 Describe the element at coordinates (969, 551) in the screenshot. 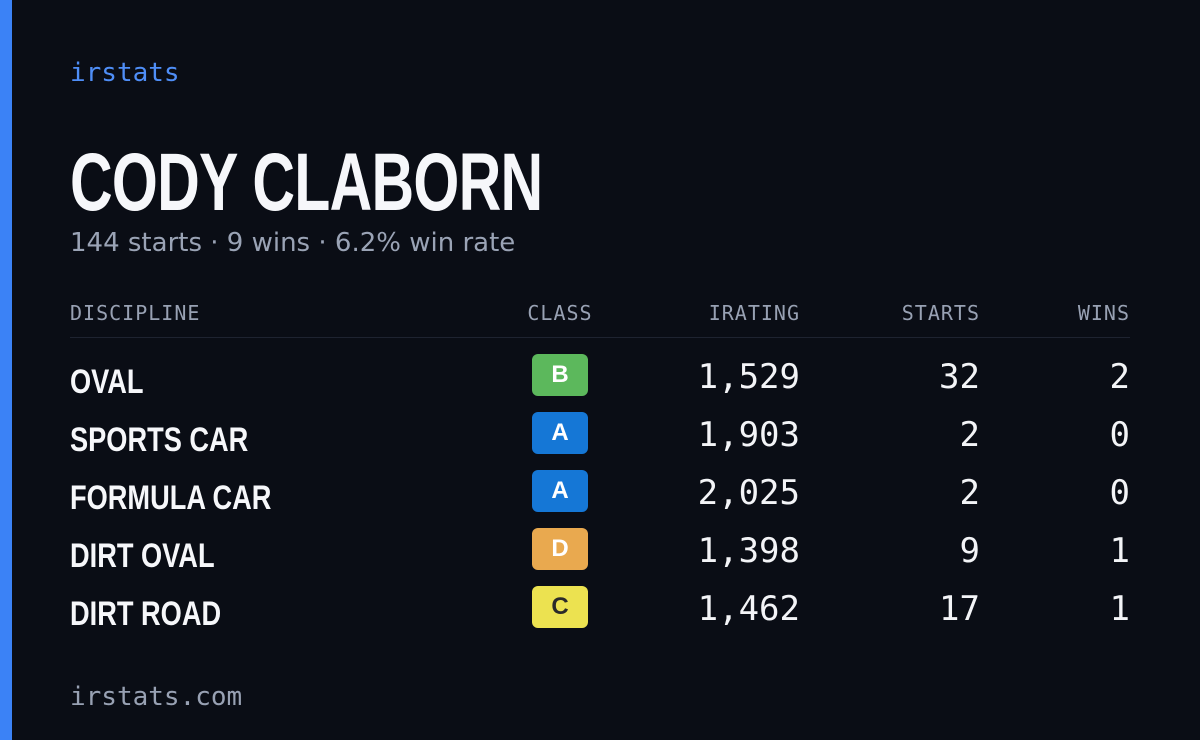

I see `starts: 9` at that location.